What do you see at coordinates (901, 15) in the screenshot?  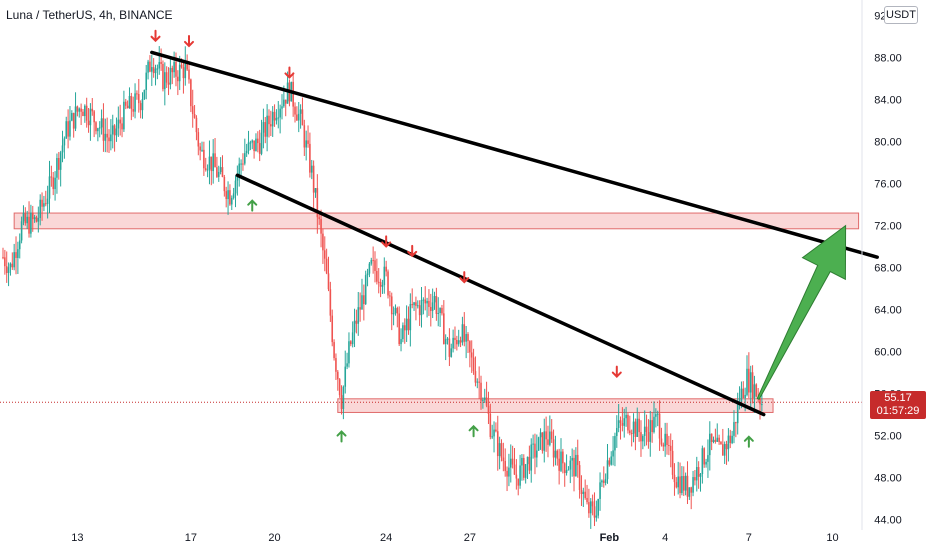 I see `currency-unit-button: USDT` at bounding box center [901, 15].